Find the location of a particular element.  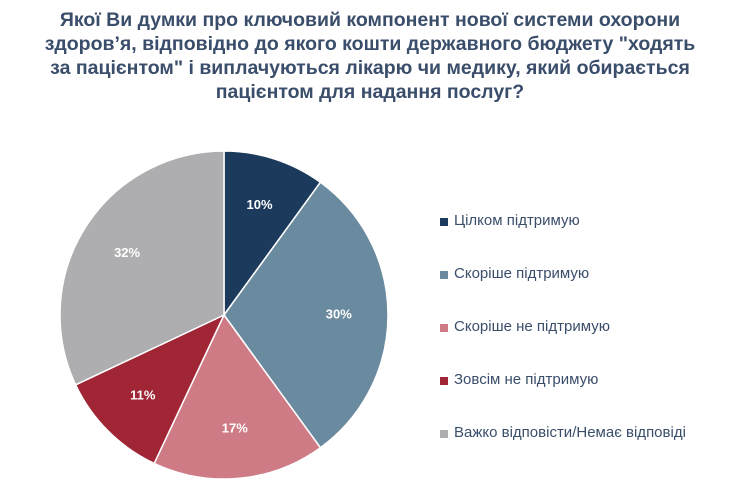

legend-item-4: Зовсім не підтримую is located at coordinates (563, 397).